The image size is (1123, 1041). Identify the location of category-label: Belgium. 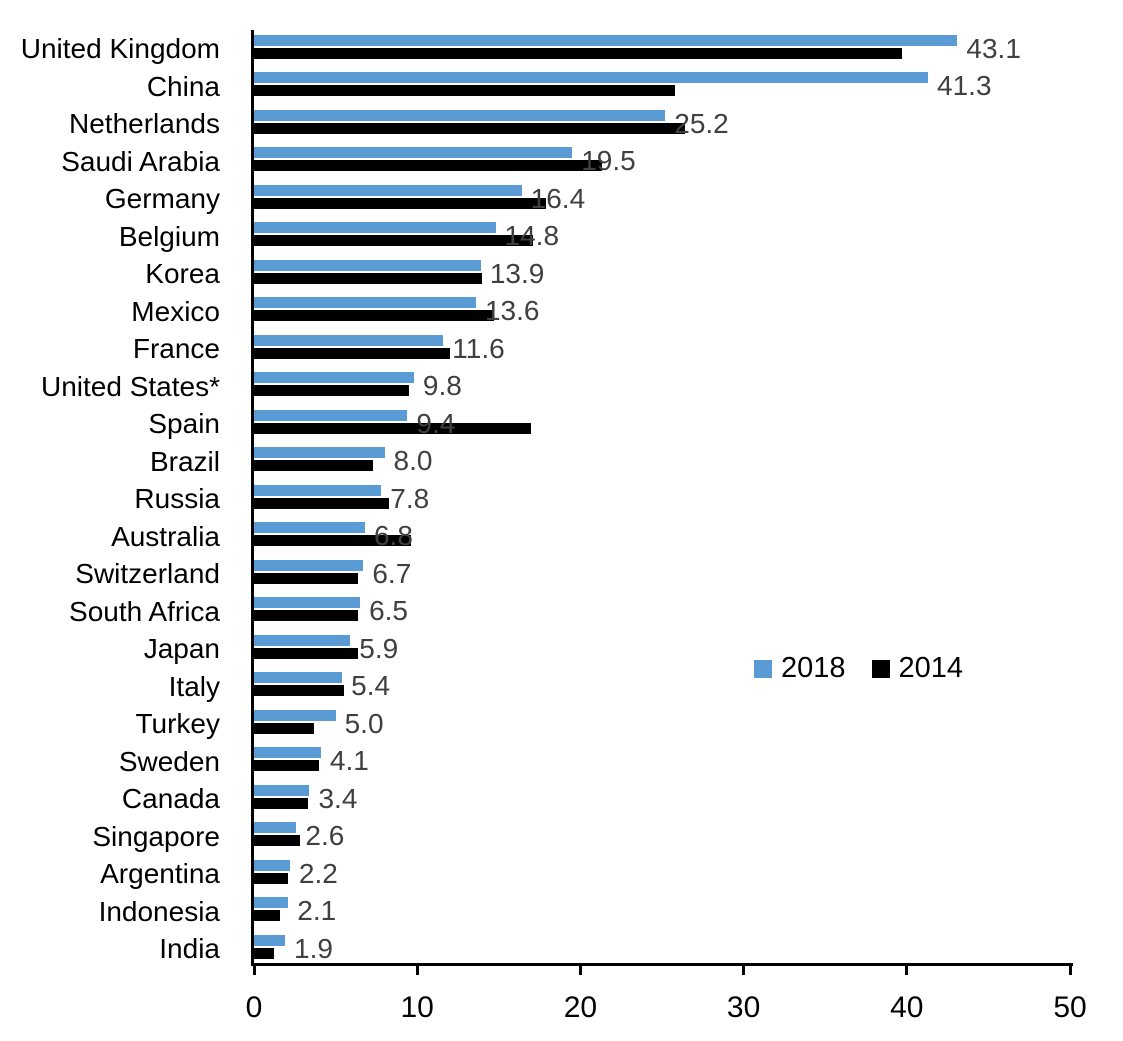
(169, 236).